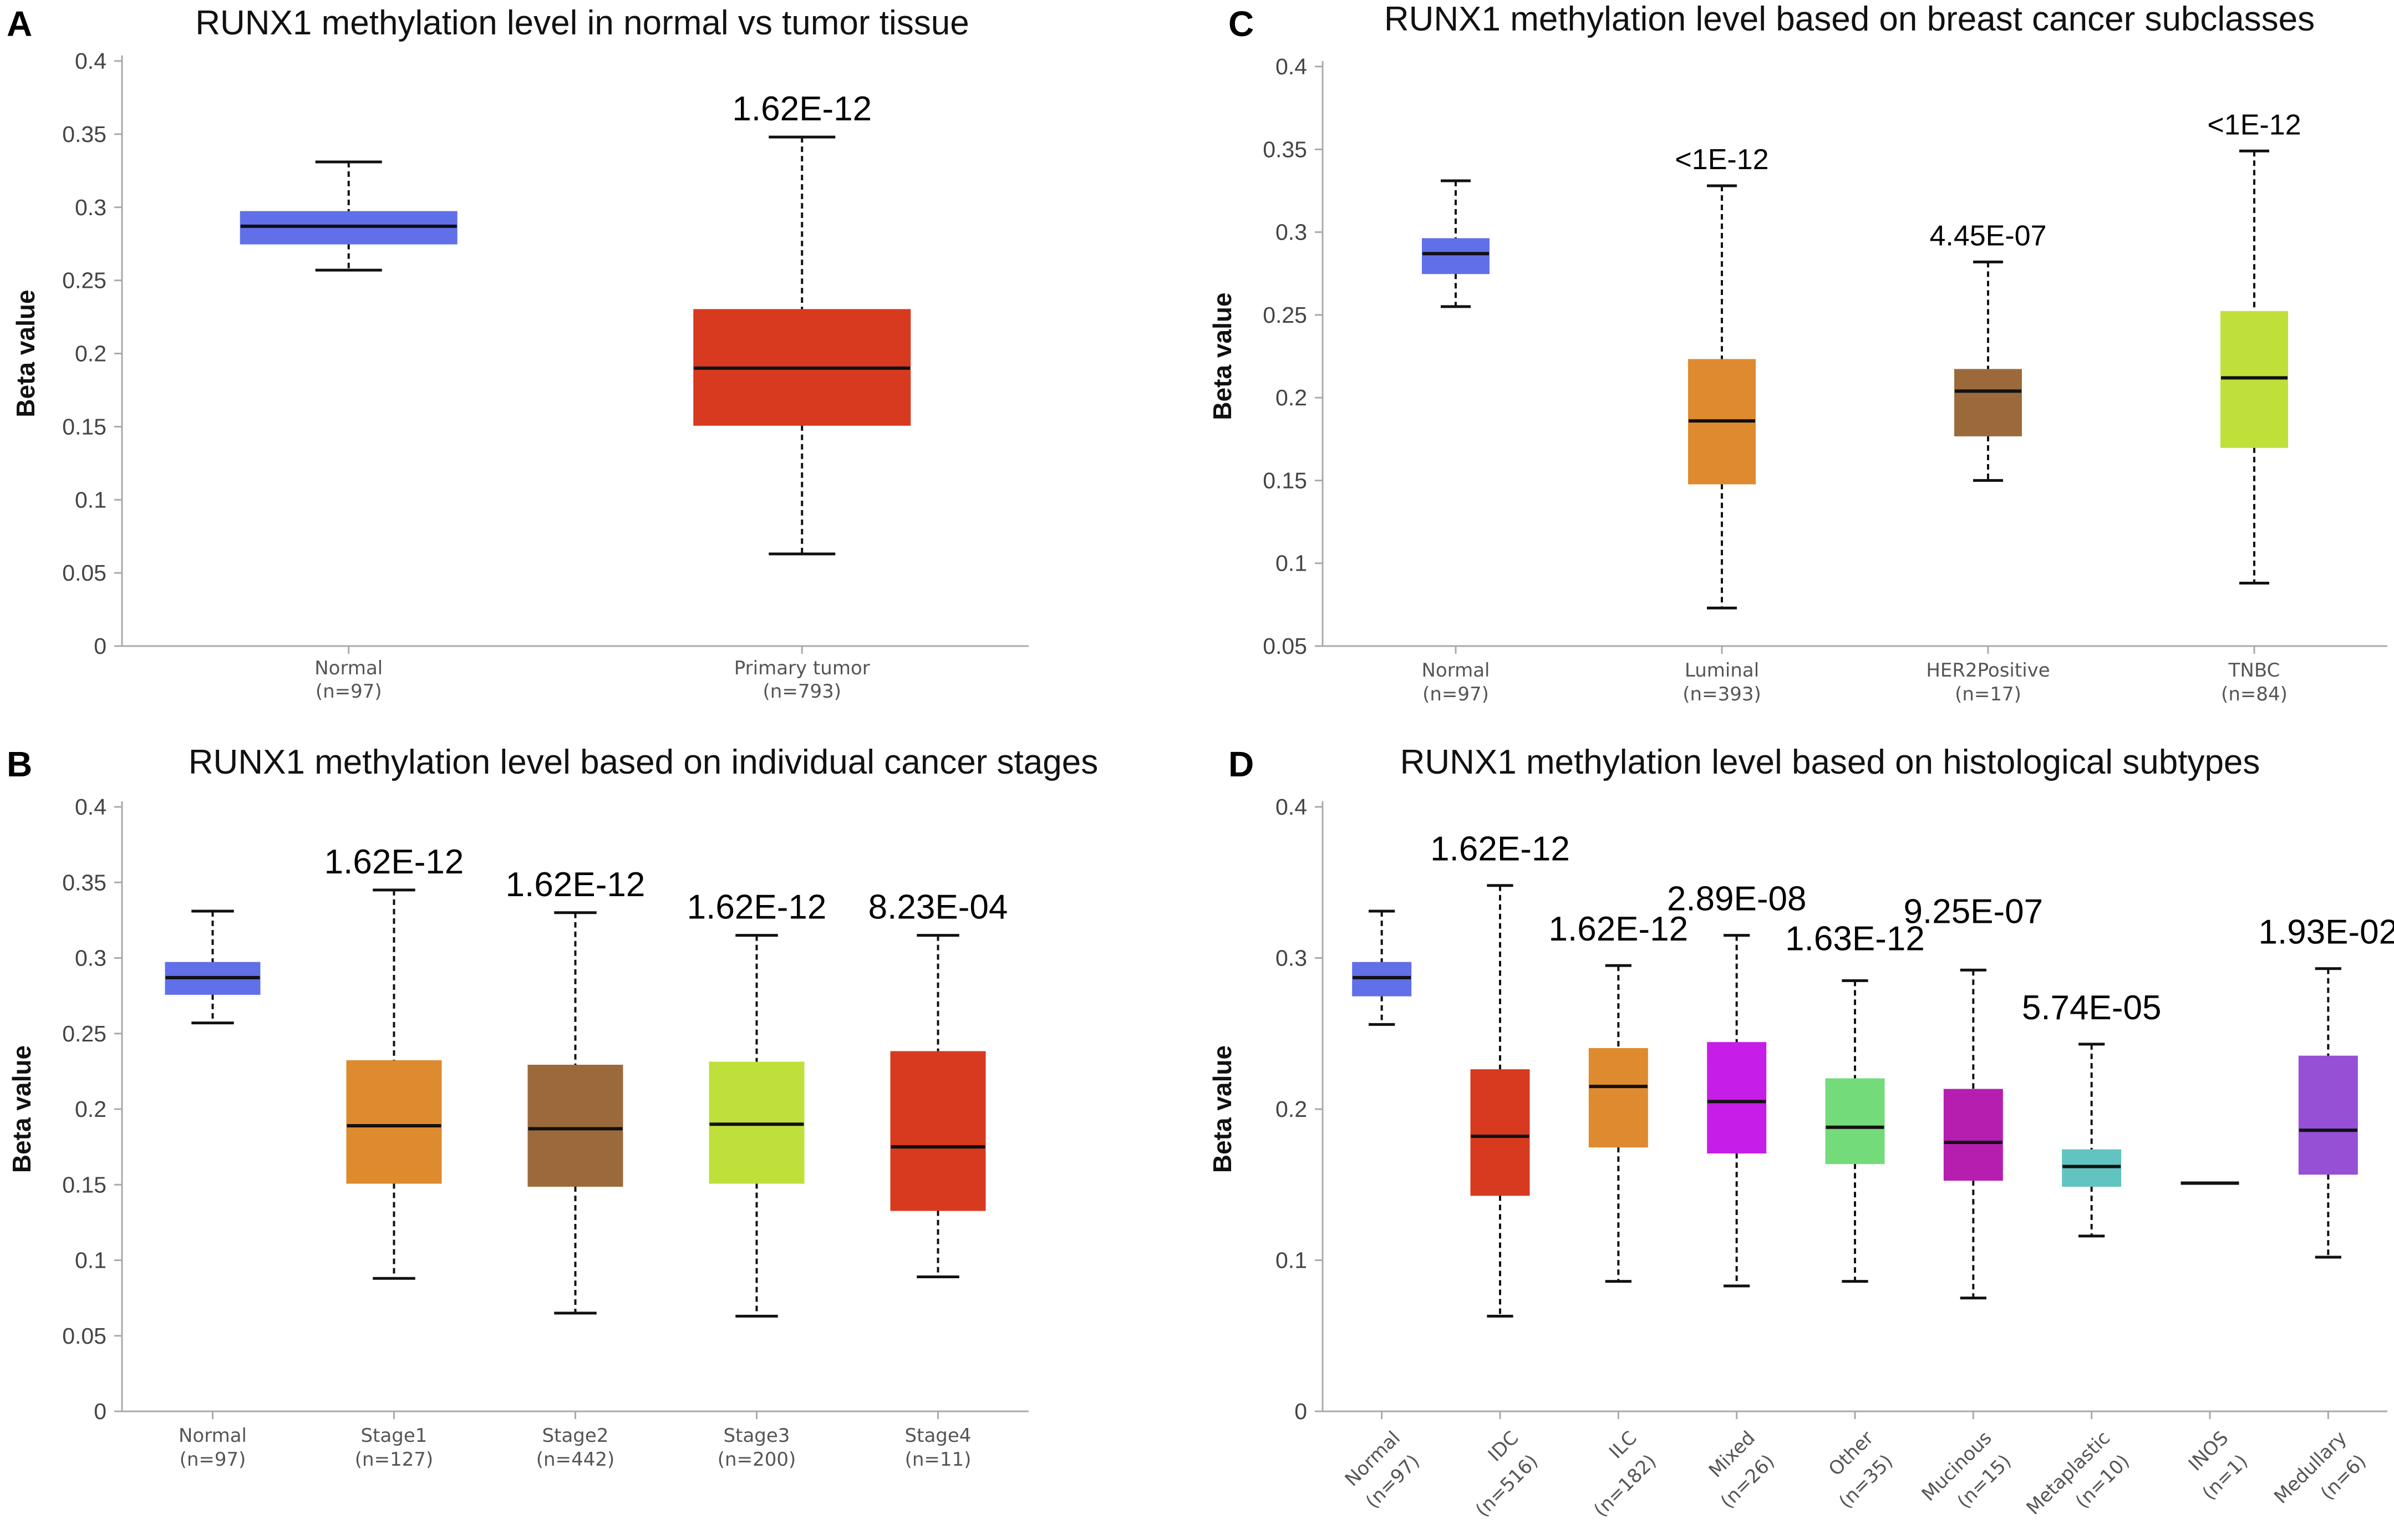 The width and height of the screenshot is (2394, 1540). Describe the element at coordinates (90, 499) in the screenshot. I see `y-tick-label-a: 0.1` at that location.